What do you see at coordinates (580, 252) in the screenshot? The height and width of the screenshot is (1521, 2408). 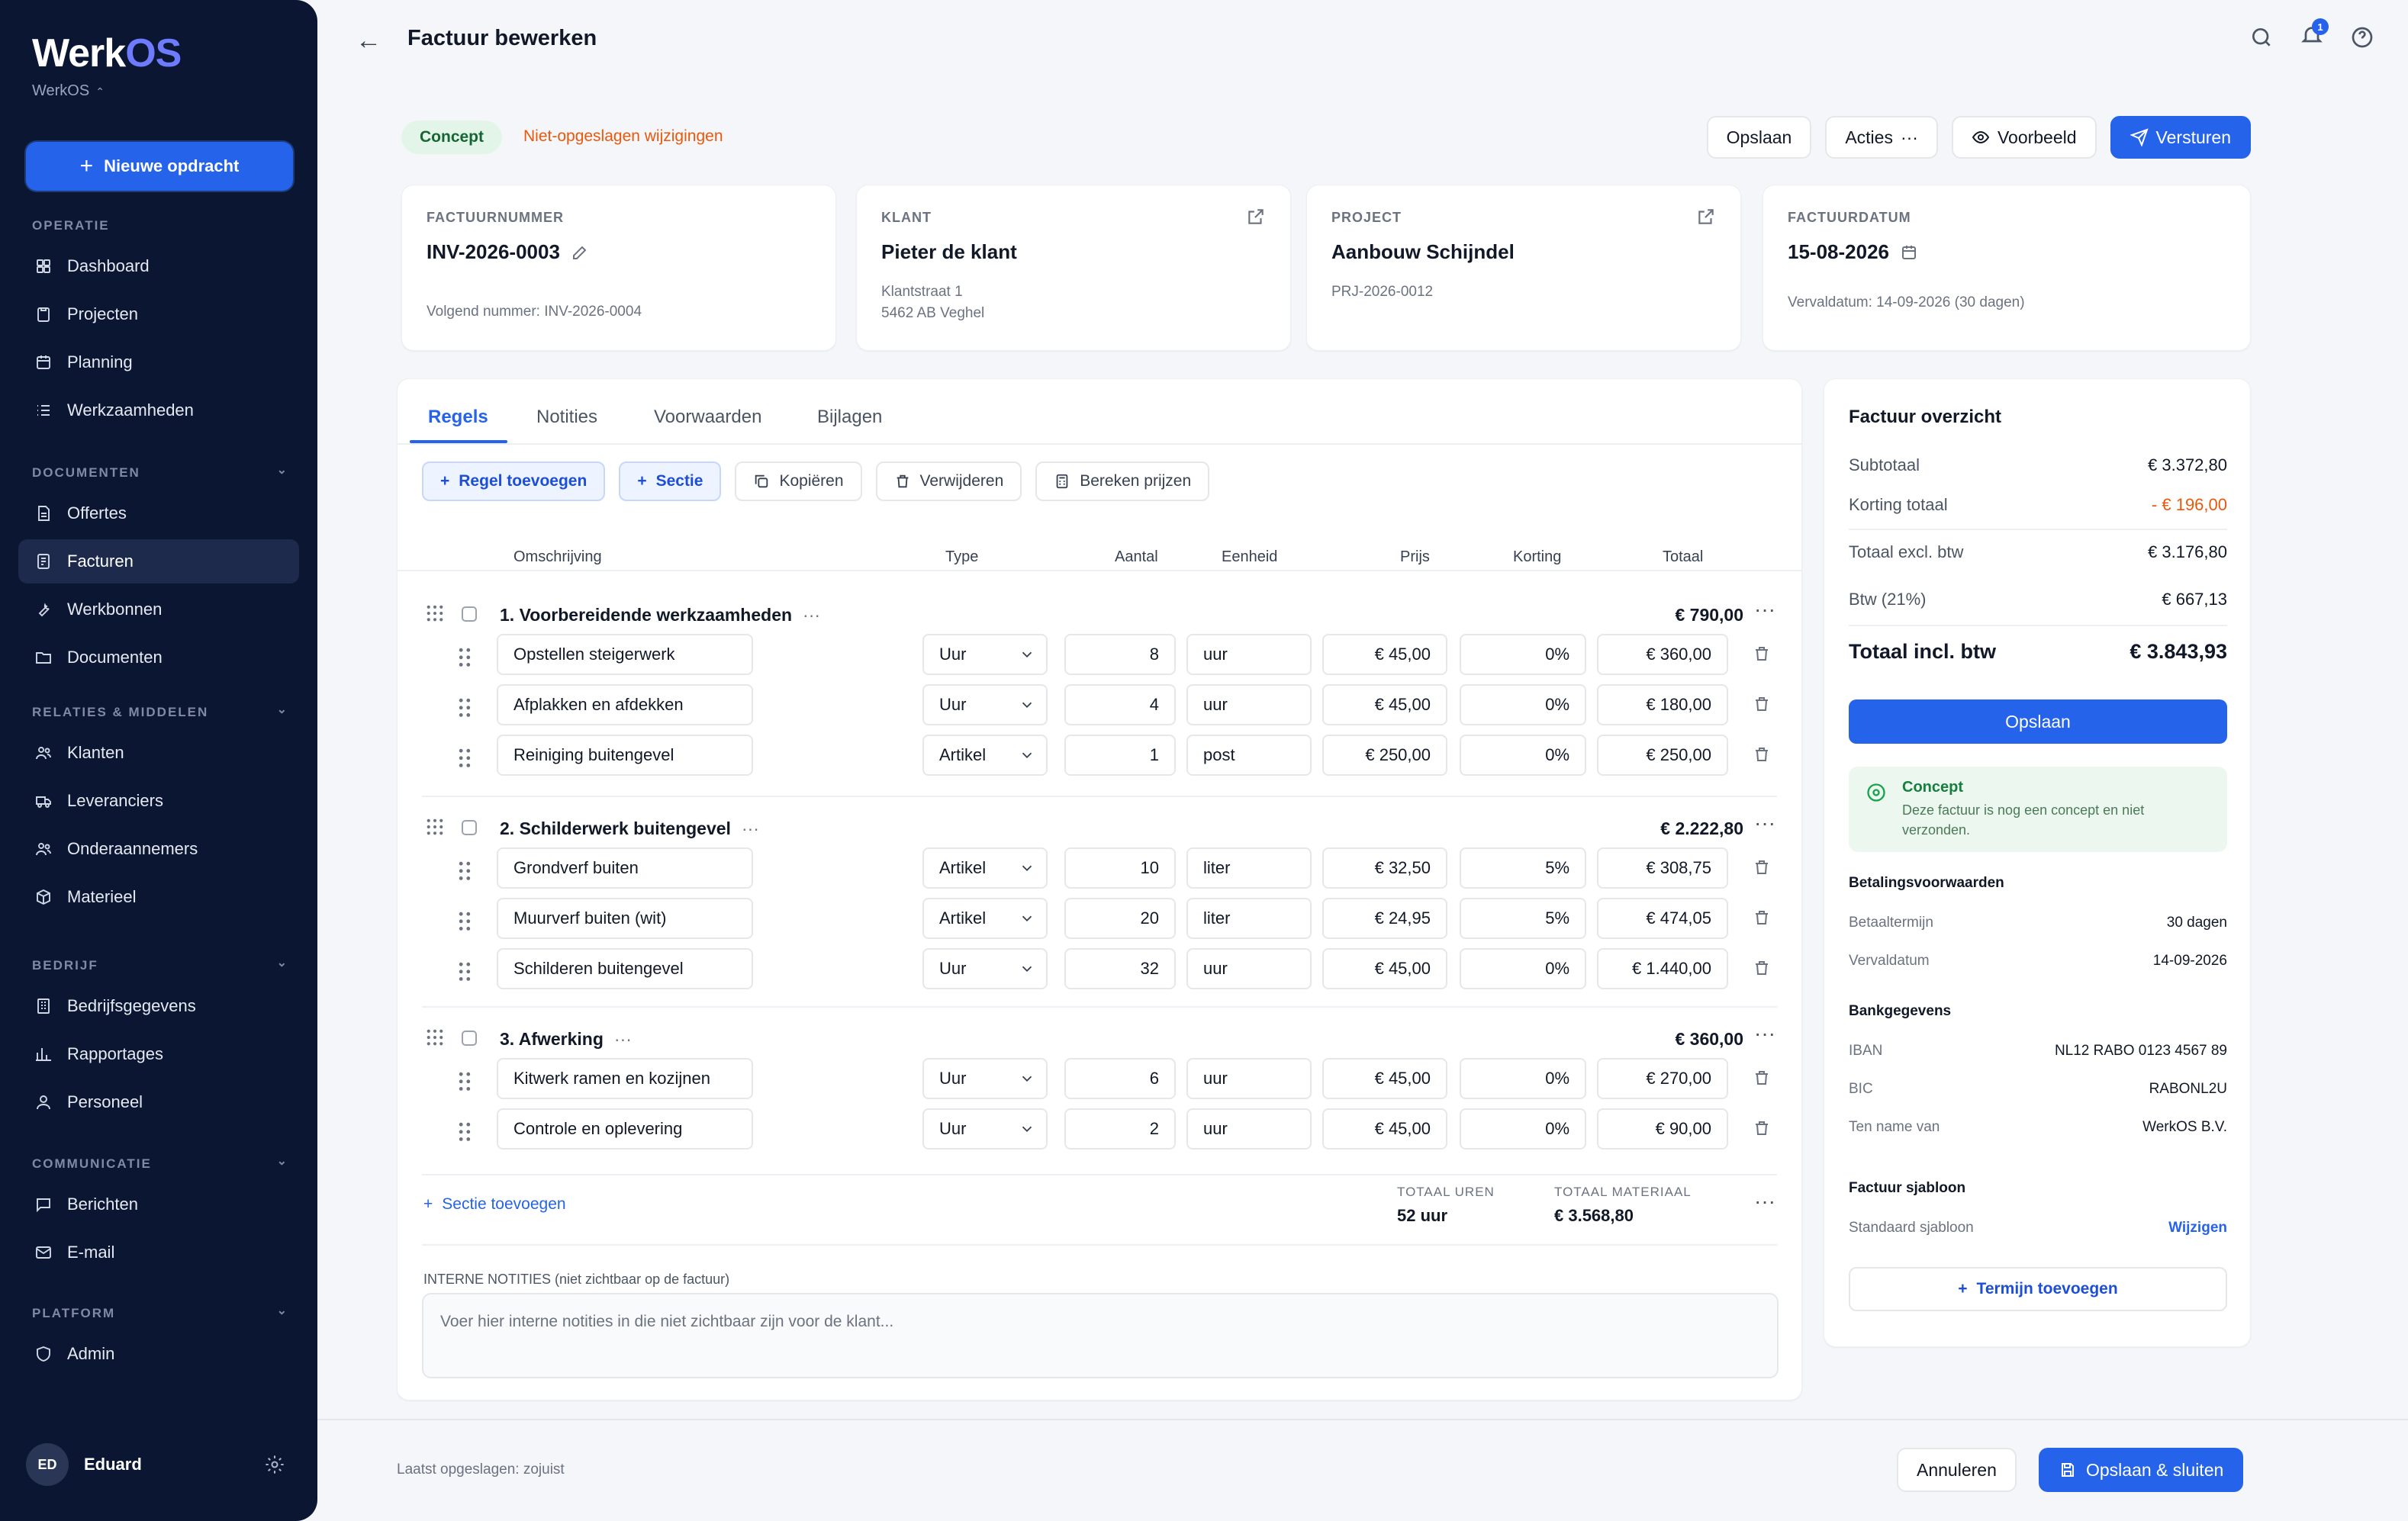 I see `pencil-icon` at bounding box center [580, 252].